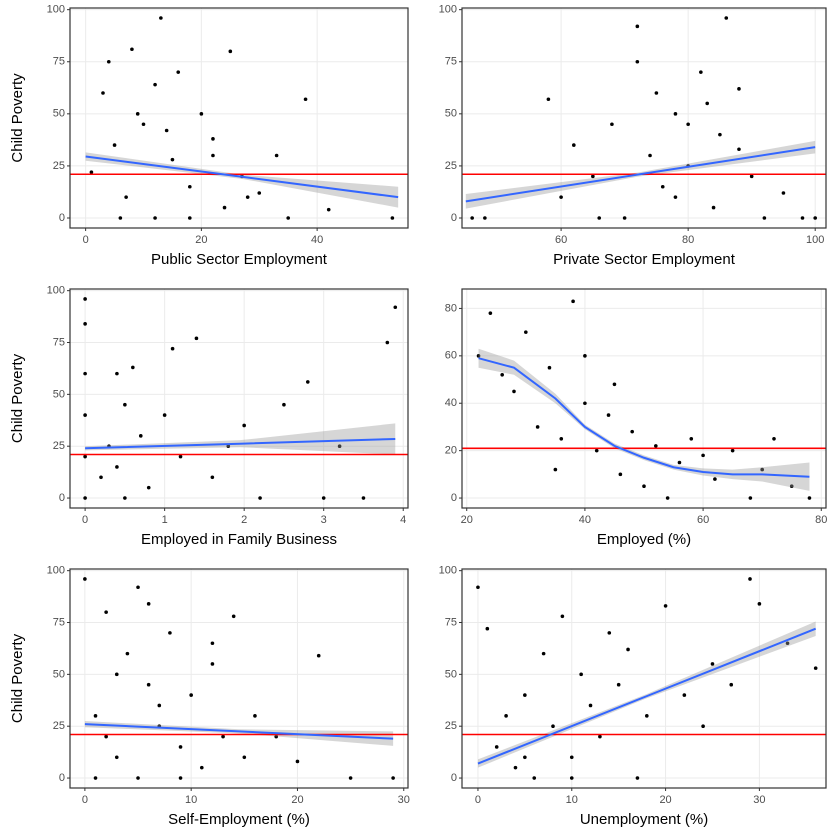  I want to click on y-axis-title: Child Poverty, so click(17, 678).